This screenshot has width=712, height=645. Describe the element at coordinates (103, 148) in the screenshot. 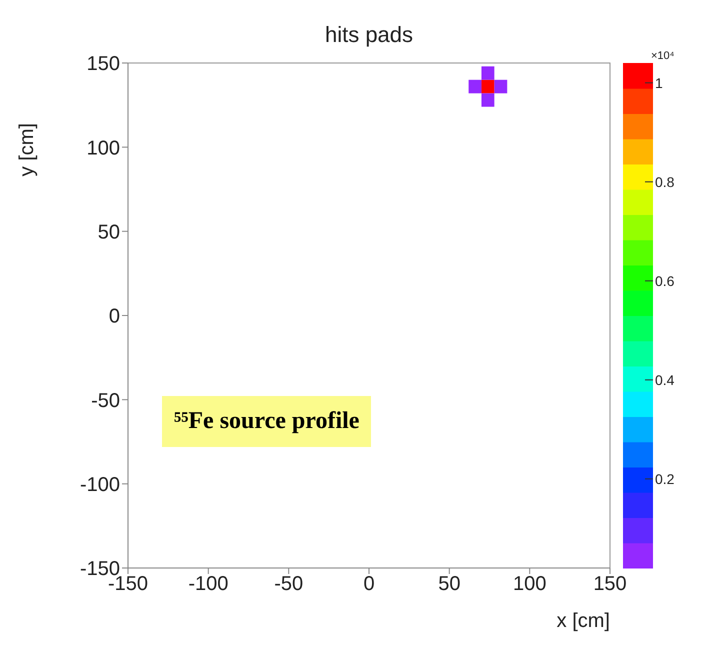

I see `y-tick-label: 100` at that location.